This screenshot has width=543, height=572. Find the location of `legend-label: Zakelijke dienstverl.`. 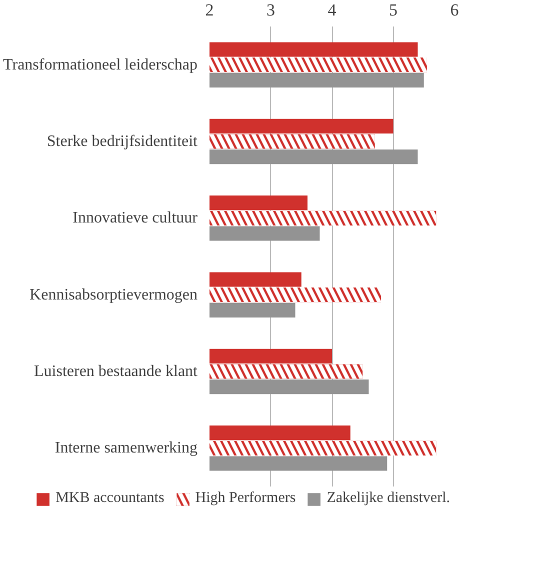

legend-label: Zakelijke dienstverl. is located at coordinates (388, 498).